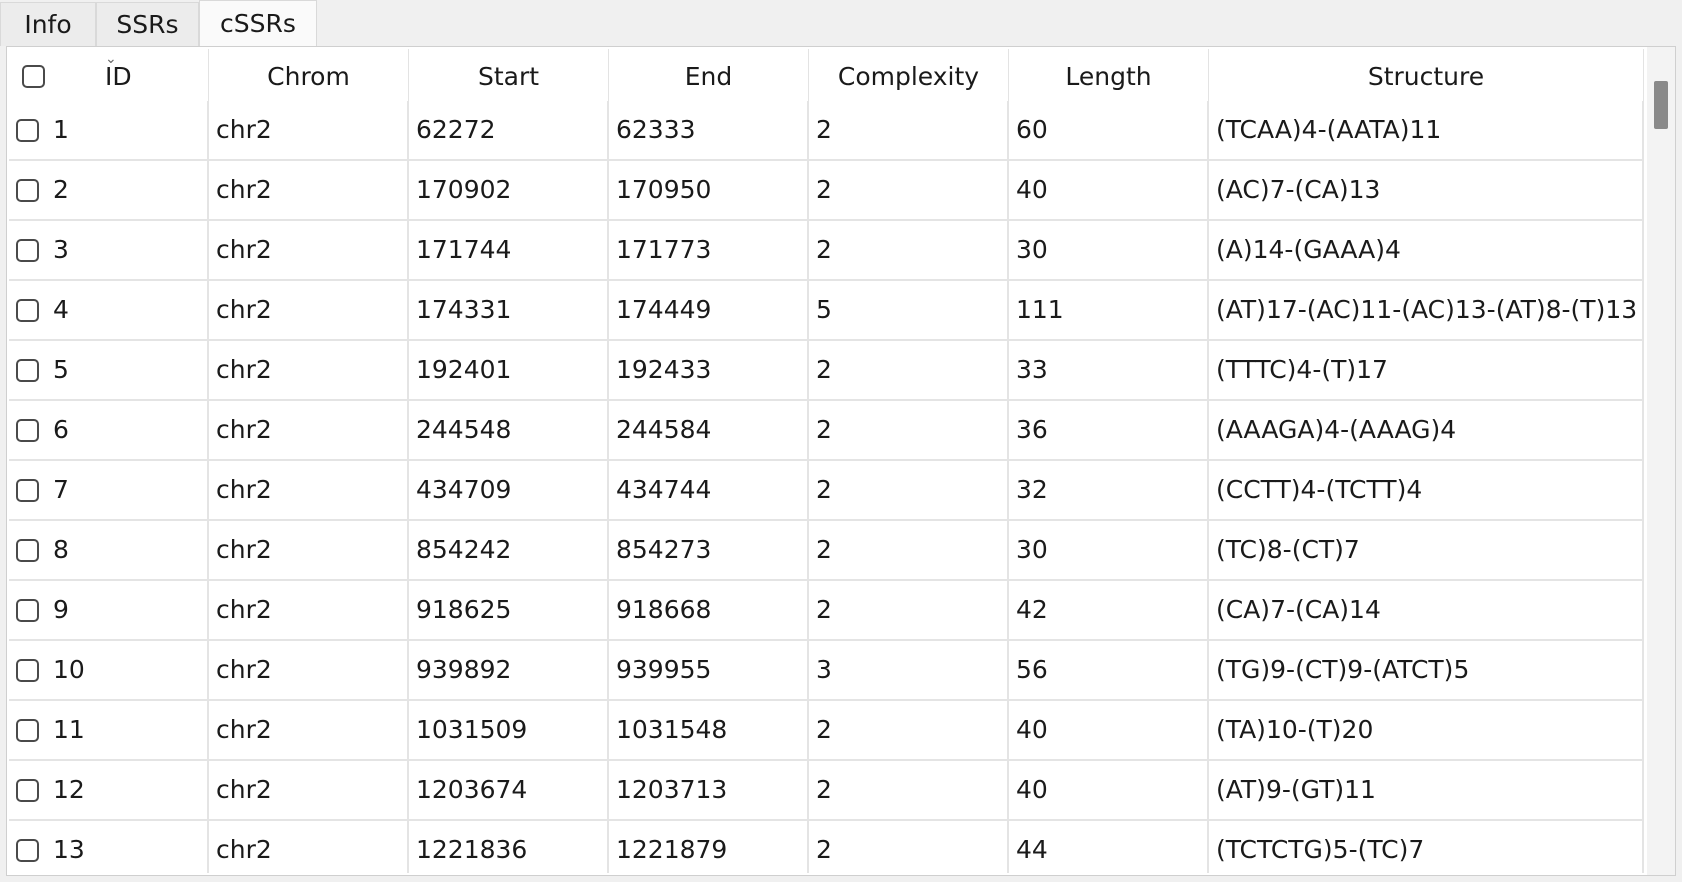 The width and height of the screenshot is (1682, 882). Describe the element at coordinates (147, 24) in the screenshot. I see `tab-ssrs: SSRs` at that location.